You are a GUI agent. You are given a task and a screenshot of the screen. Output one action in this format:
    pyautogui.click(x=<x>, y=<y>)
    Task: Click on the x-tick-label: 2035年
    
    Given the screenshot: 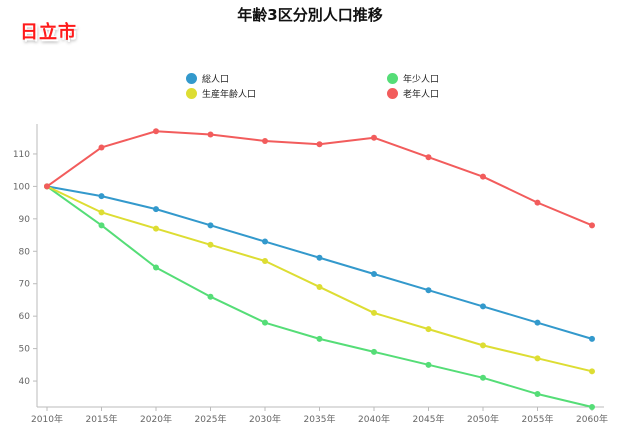 What is the action you would take?
    pyautogui.click(x=320, y=419)
    